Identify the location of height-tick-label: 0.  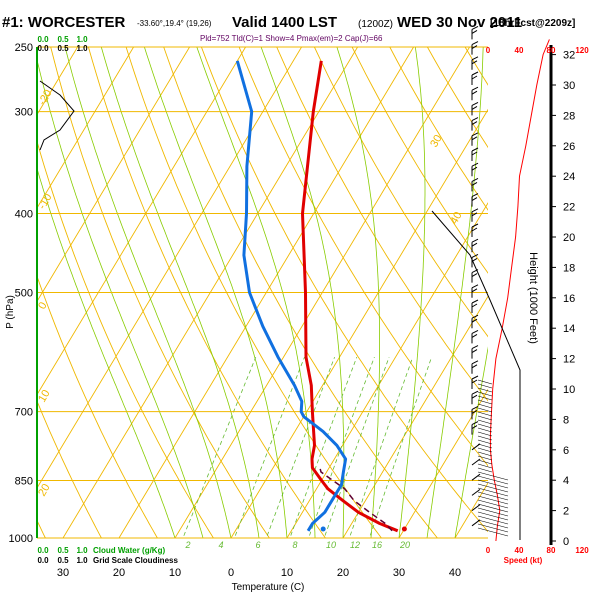
(566, 542).